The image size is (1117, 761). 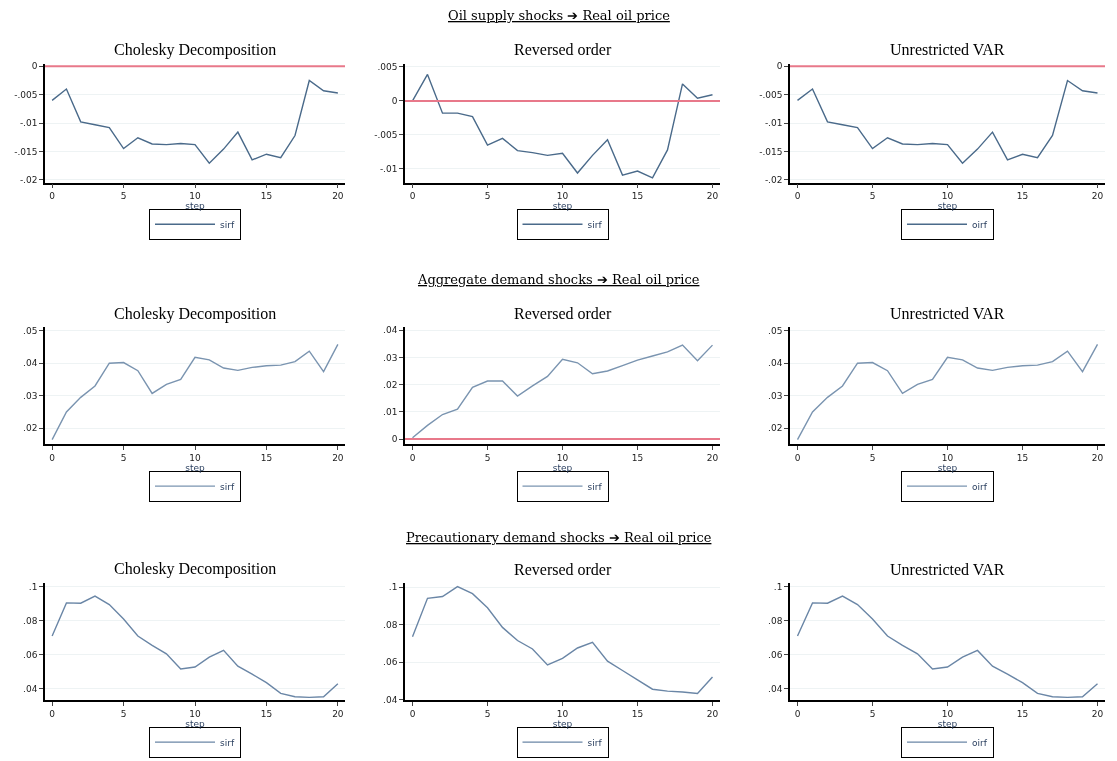 I want to click on text: Oil supply shocks ➔ Real oil price, so click(x=559, y=15).